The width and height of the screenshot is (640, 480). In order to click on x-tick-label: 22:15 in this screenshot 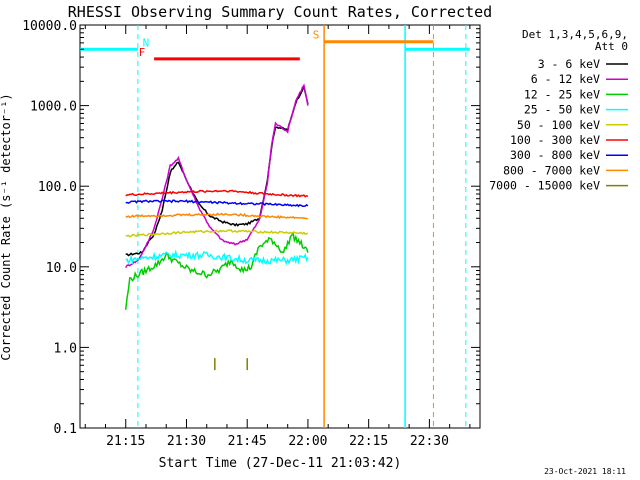, I will do `click(368, 441)`.